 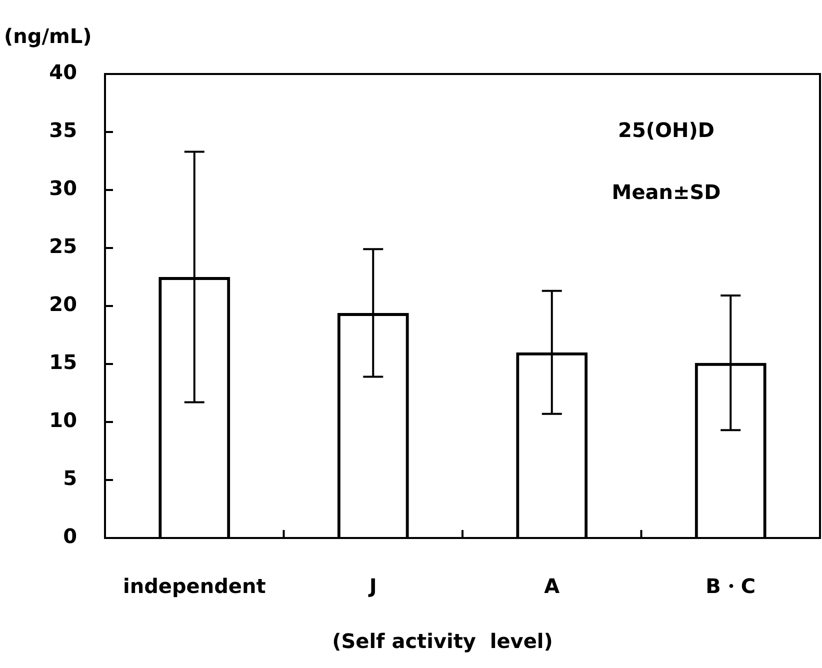 What do you see at coordinates (48, 36) in the screenshot?
I see `y-axis-title: (ng/mL)` at bounding box center [48, 36].